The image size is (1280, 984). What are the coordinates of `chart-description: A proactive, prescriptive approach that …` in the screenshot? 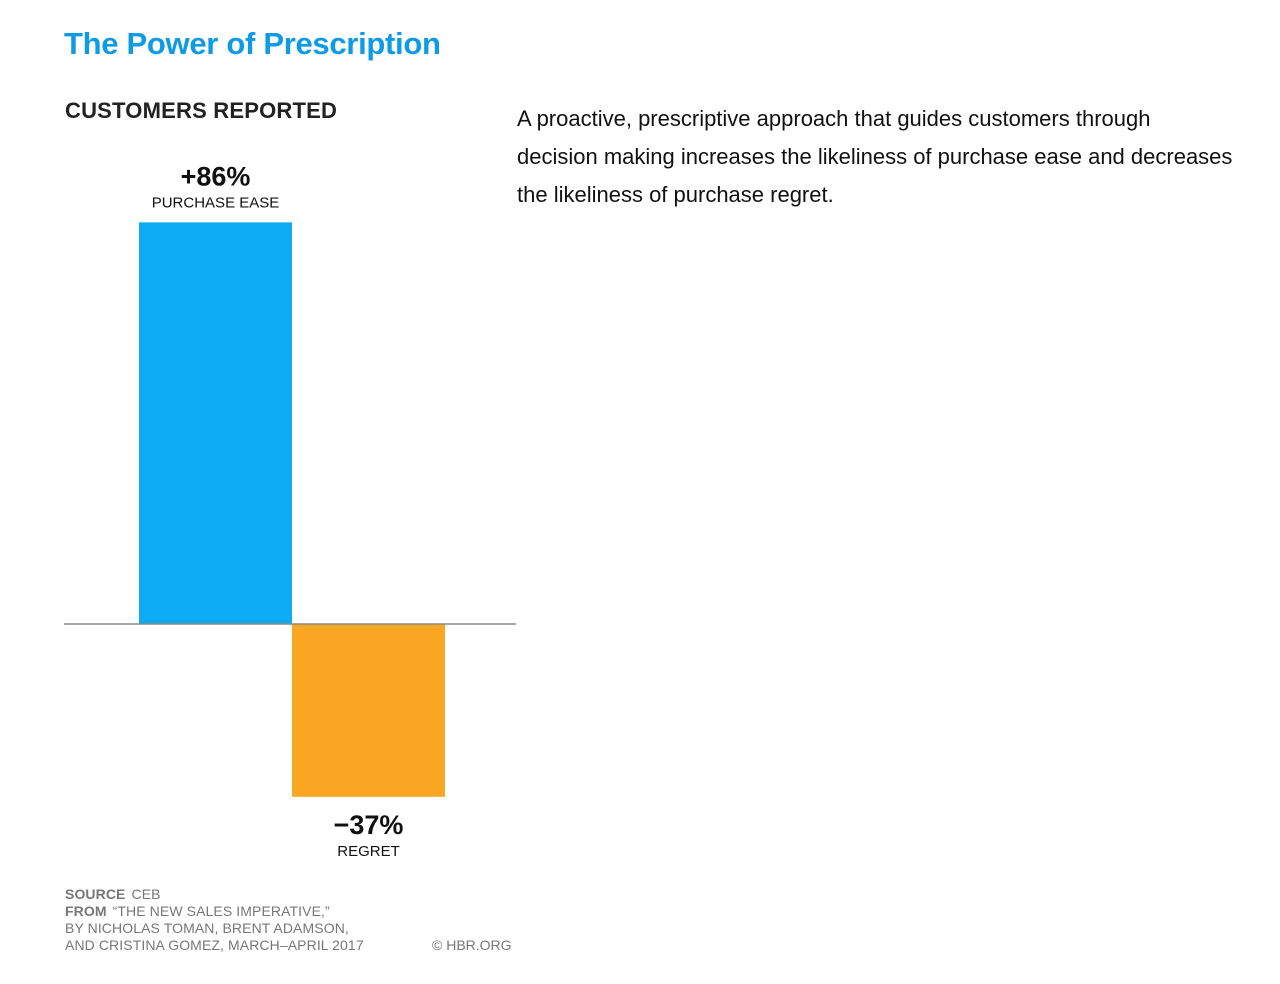 It's located at (875, 156).